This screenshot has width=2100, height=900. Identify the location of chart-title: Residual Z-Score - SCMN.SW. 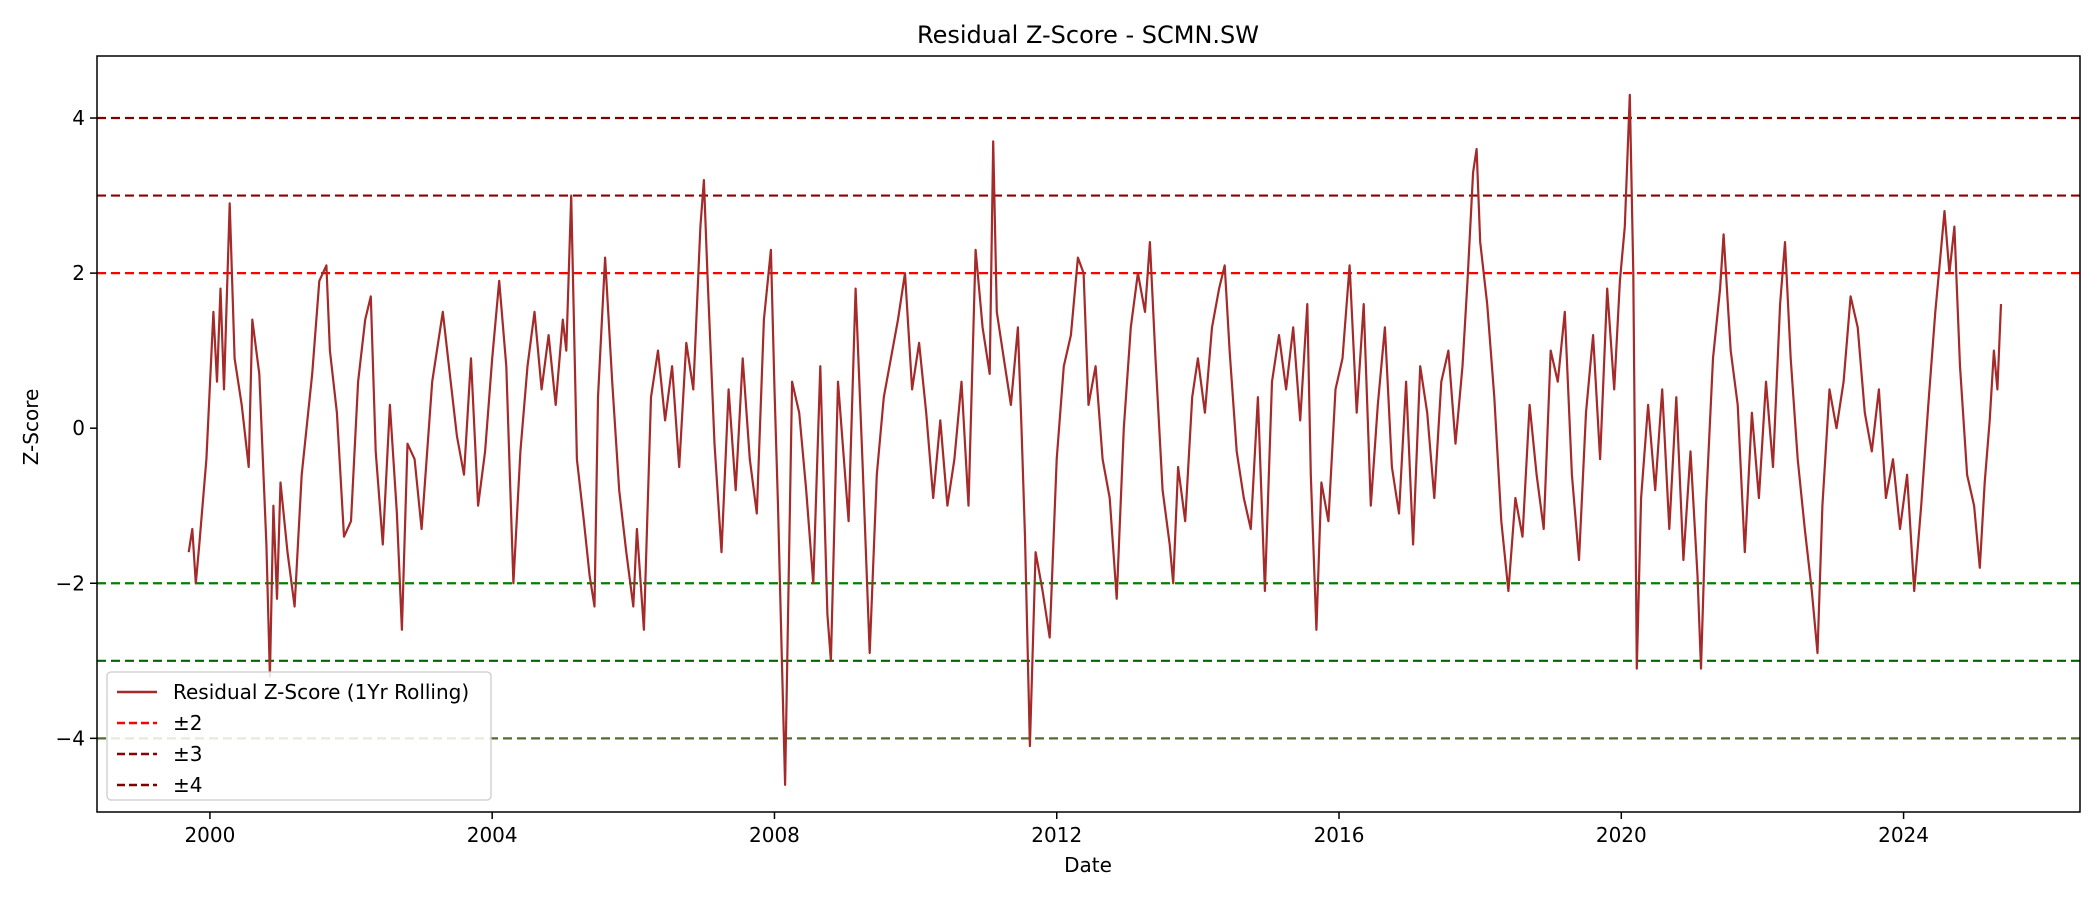
(1088, 35).